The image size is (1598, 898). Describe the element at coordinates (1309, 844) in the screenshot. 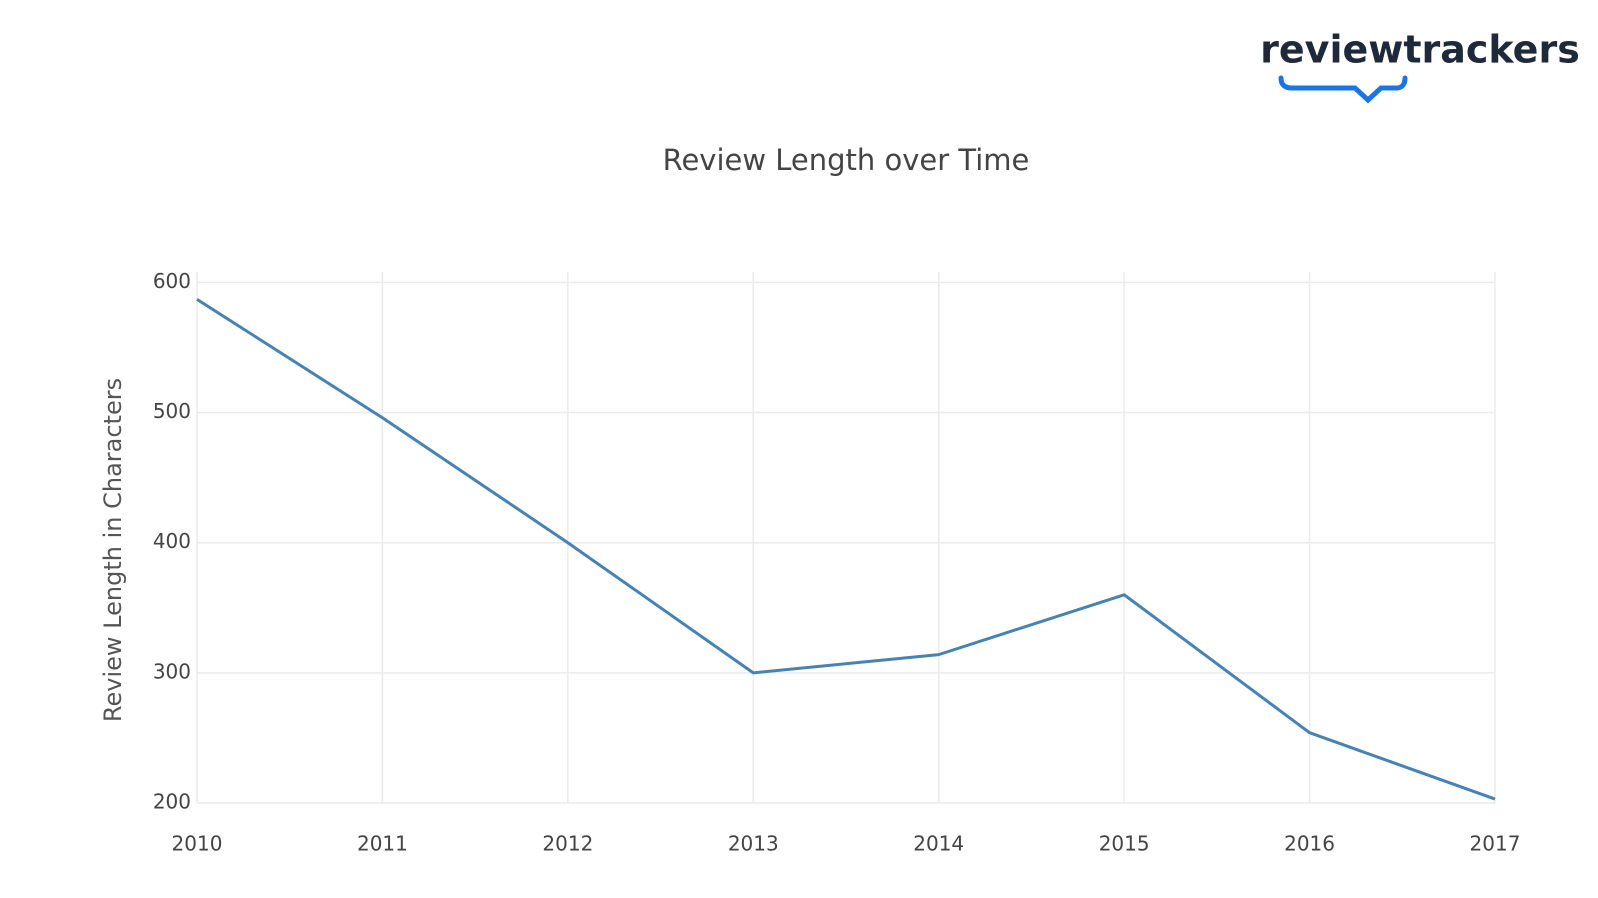

I see `x-tick-label: 2016` at that location.